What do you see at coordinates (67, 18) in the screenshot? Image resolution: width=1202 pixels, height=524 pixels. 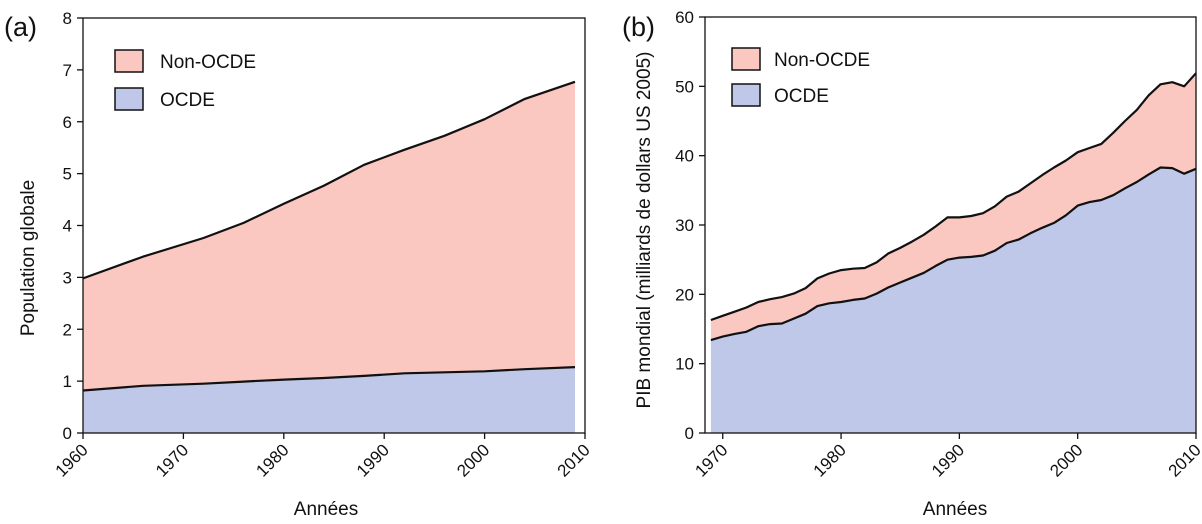 I see `y-tick-label-a: 8` at bounding box center [67, 18].